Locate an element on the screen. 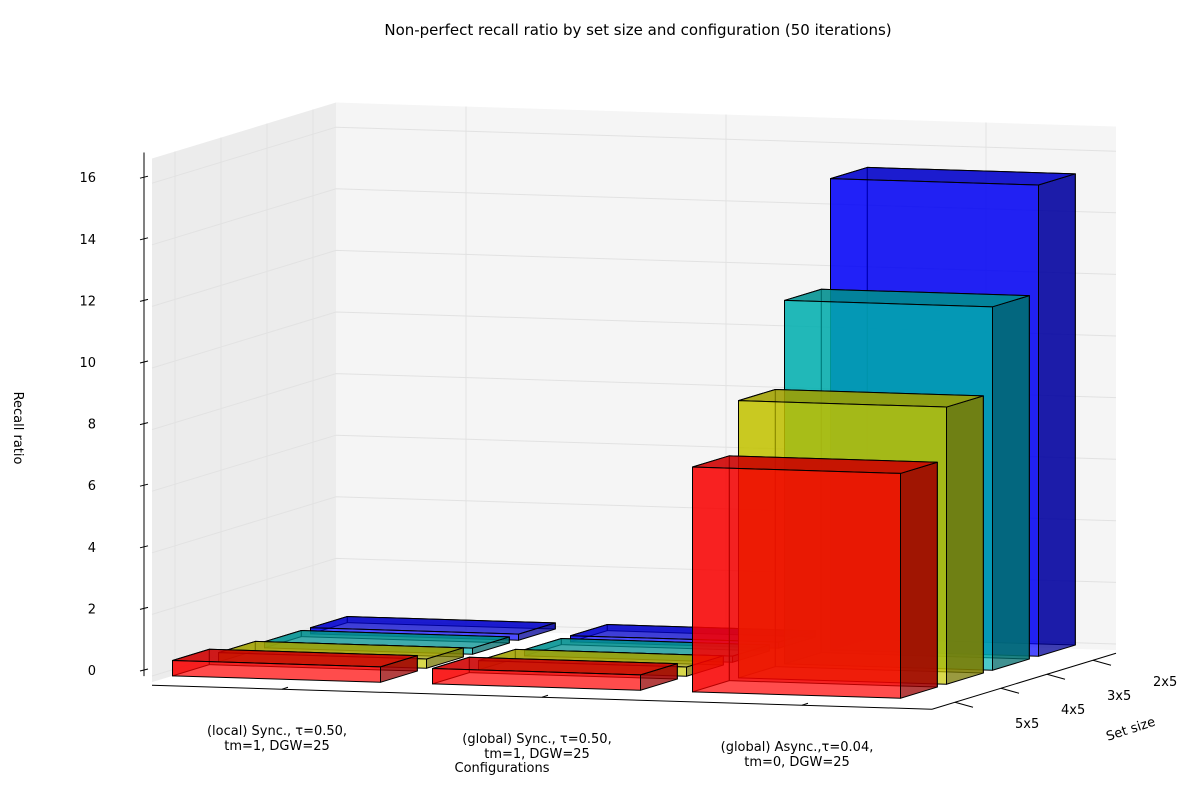 The width and height of the screenshot is (1178, 786). grid-line is located at coordinates (634, 155).